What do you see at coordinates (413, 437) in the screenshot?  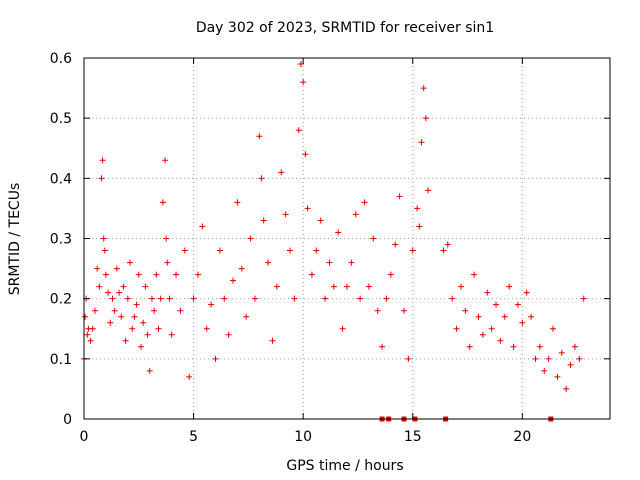 I see `x-tick-label: 15` at bounding box center [413, 437].